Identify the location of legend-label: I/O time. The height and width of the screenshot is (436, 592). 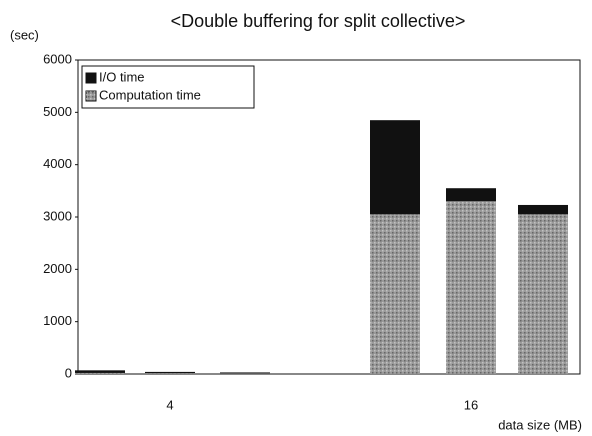
(122, 76).